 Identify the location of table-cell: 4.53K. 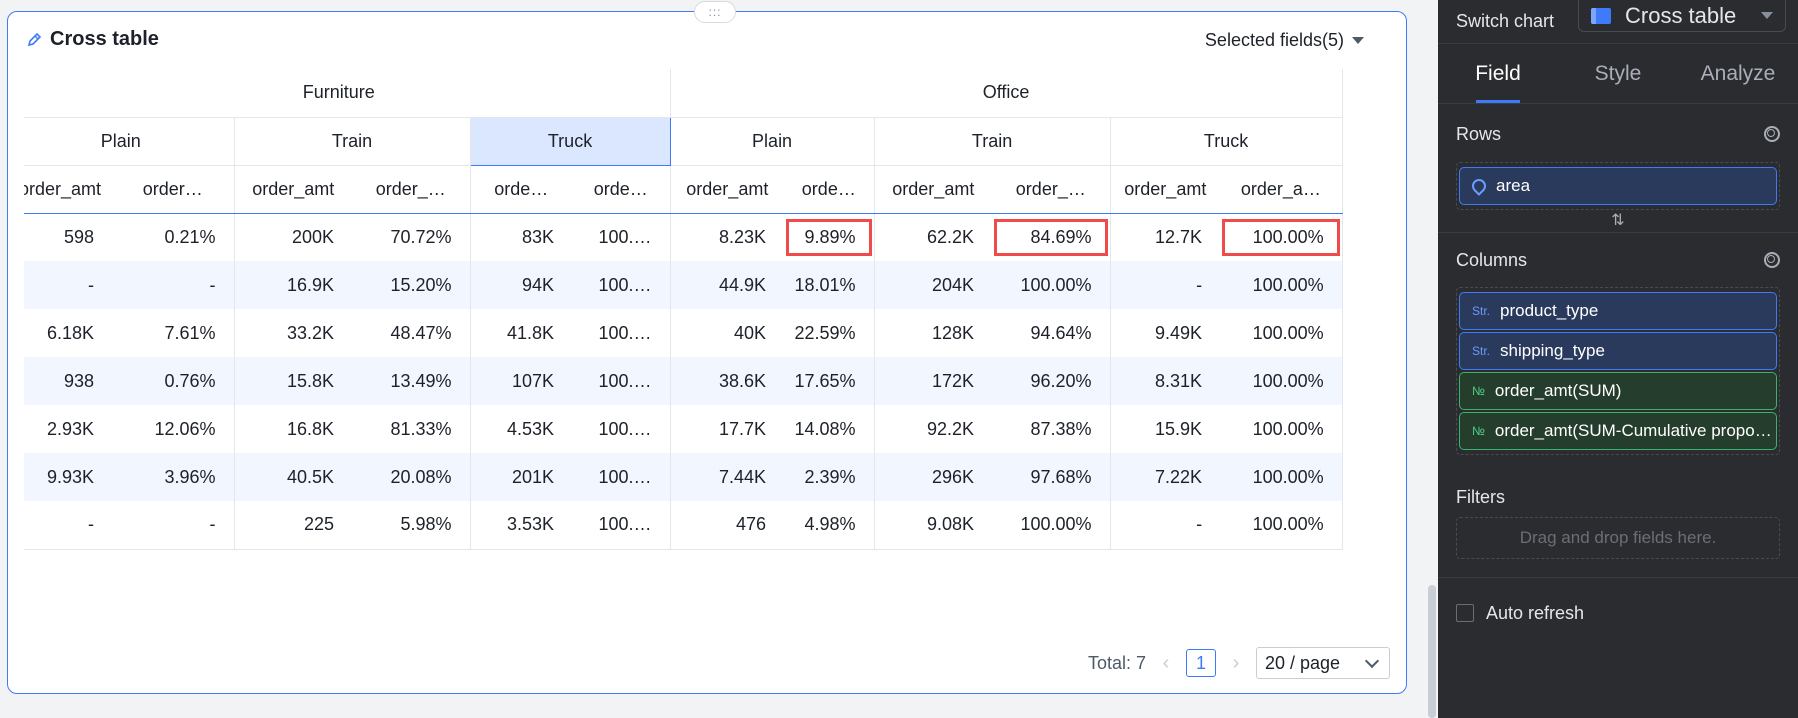
(530, 428).